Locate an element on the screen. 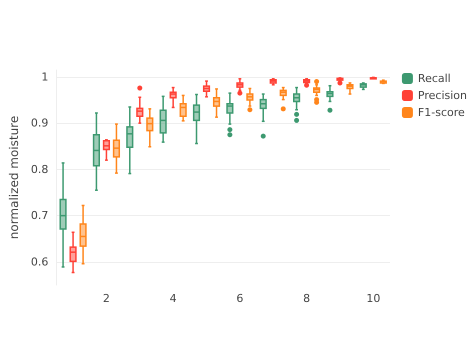 The image size is (474, 338). x-tick-label: 8 is located at coordinates (306, 298).